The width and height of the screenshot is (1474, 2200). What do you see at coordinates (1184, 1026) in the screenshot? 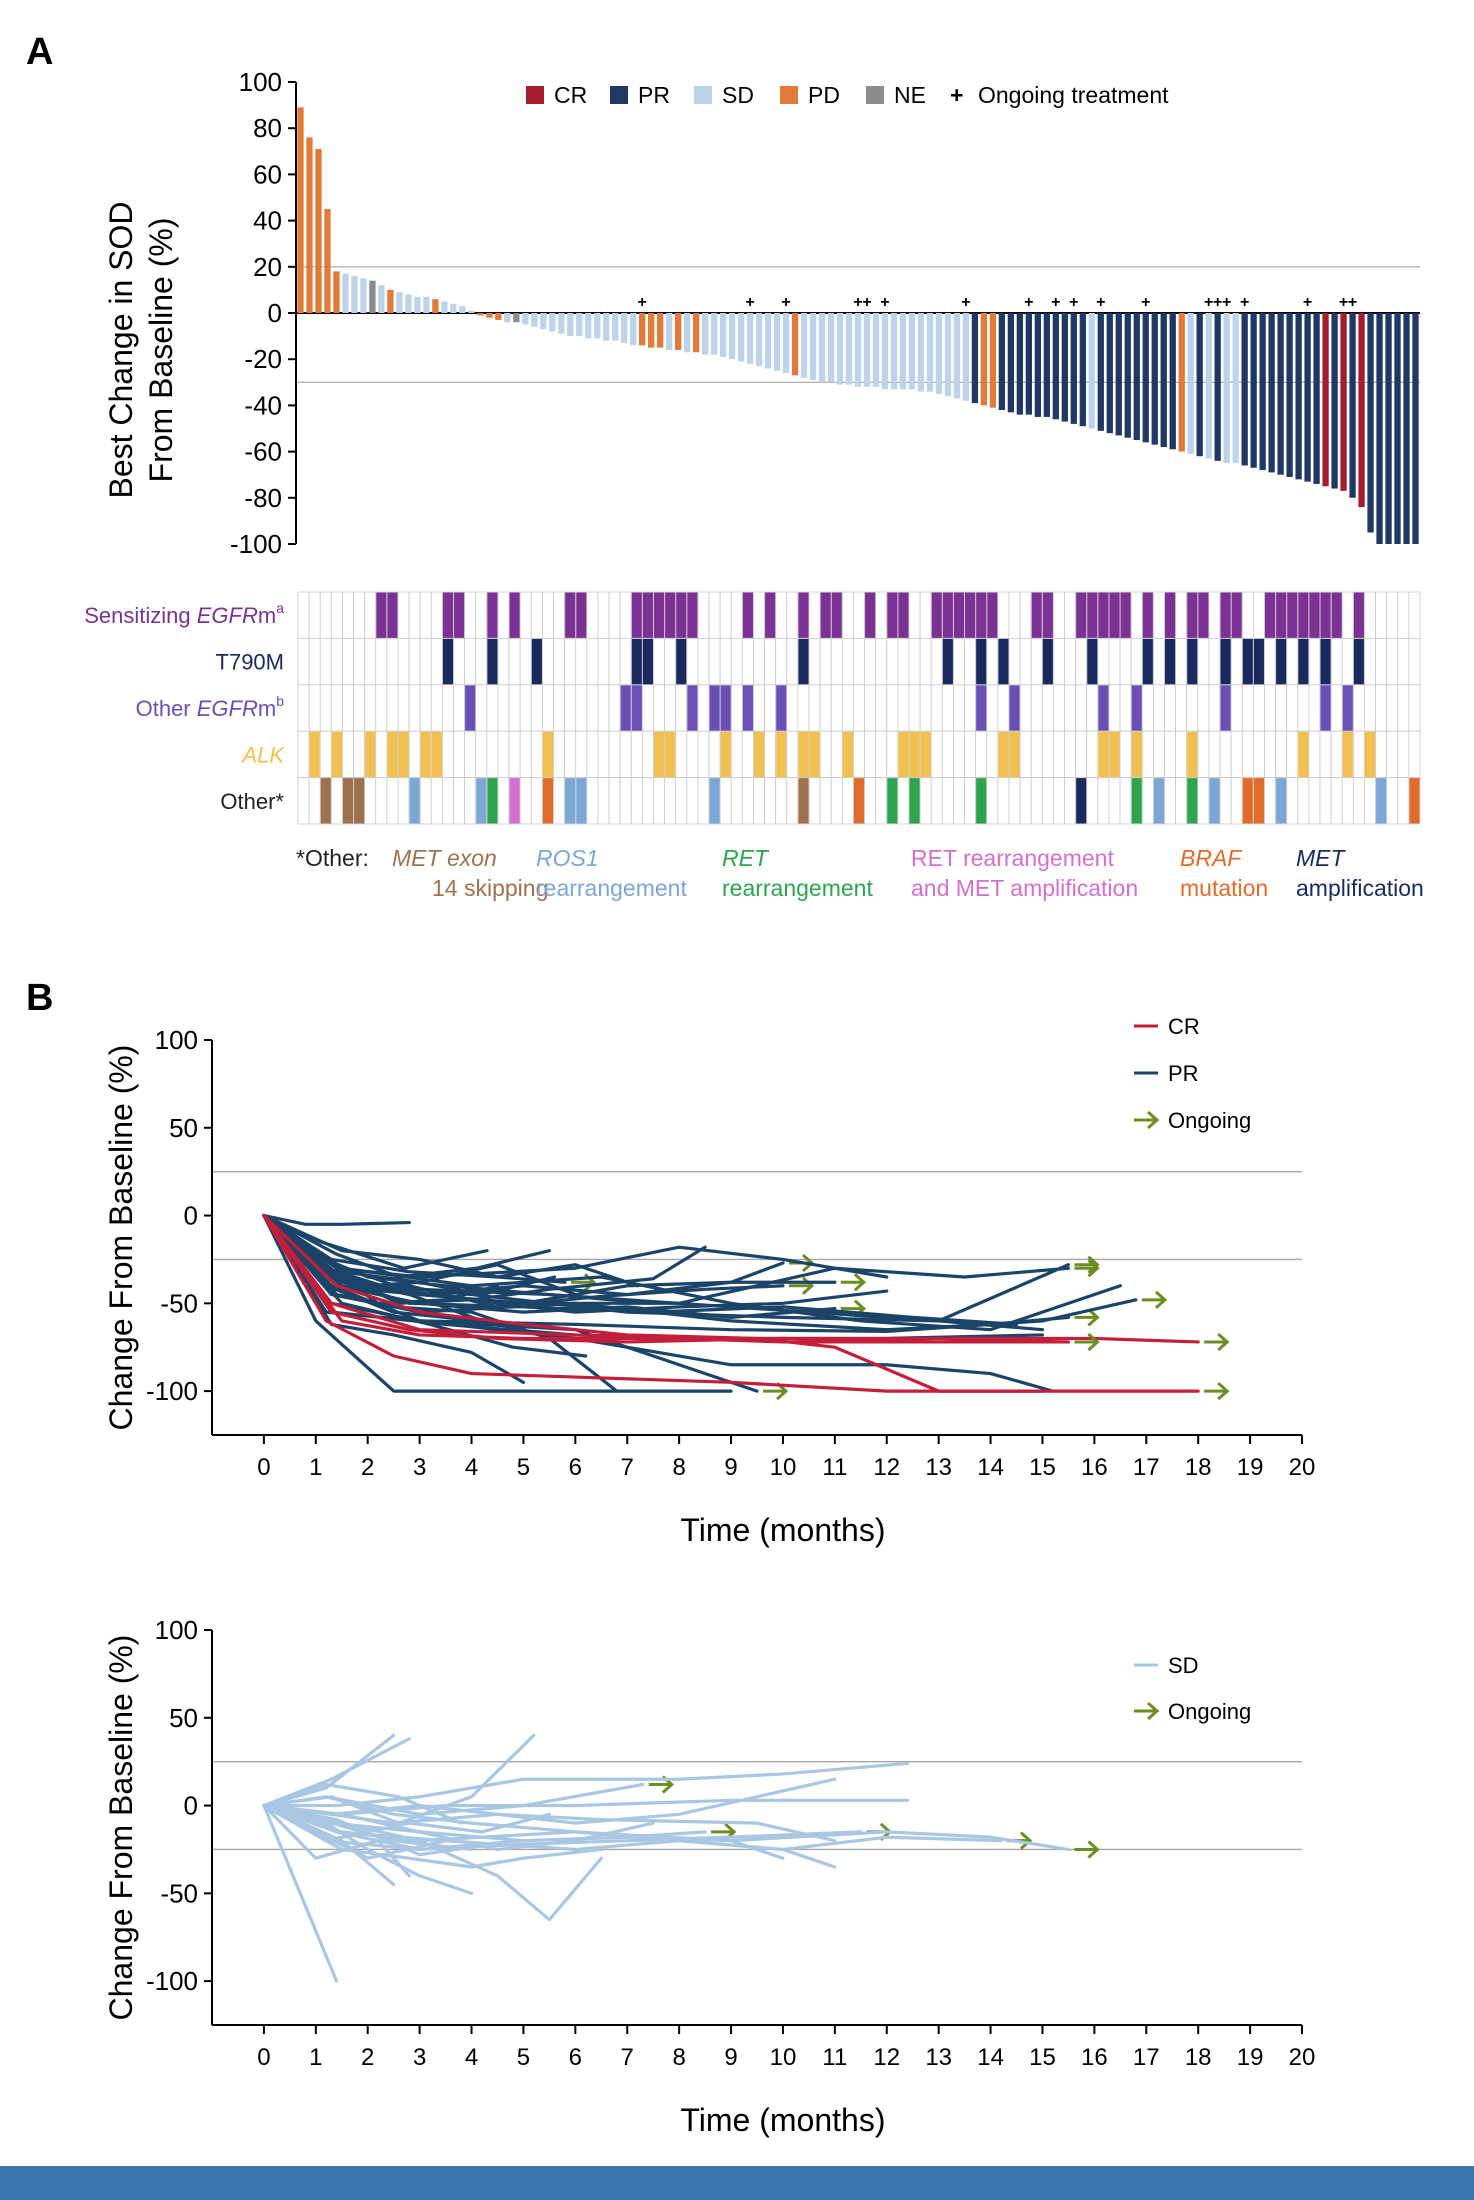
I see `spider1-legend-cr-label: CR` at bounding box center [1184, 1026].